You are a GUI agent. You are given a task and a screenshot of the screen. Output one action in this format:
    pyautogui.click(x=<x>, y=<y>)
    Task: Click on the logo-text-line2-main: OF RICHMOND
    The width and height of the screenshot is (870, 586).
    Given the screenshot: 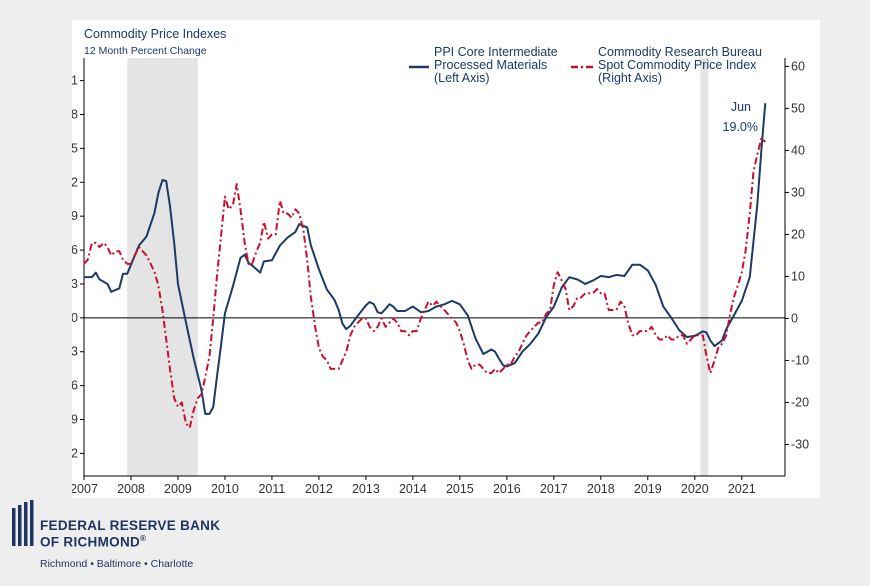 What is the action you would take?
    pyautogui.click(x=90, y=542)
    